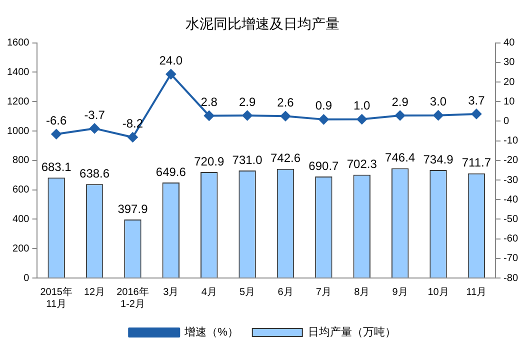 The width and height of the screenshot is (525, 348). I want to click on data-label: -3.7, so click(95, 115).